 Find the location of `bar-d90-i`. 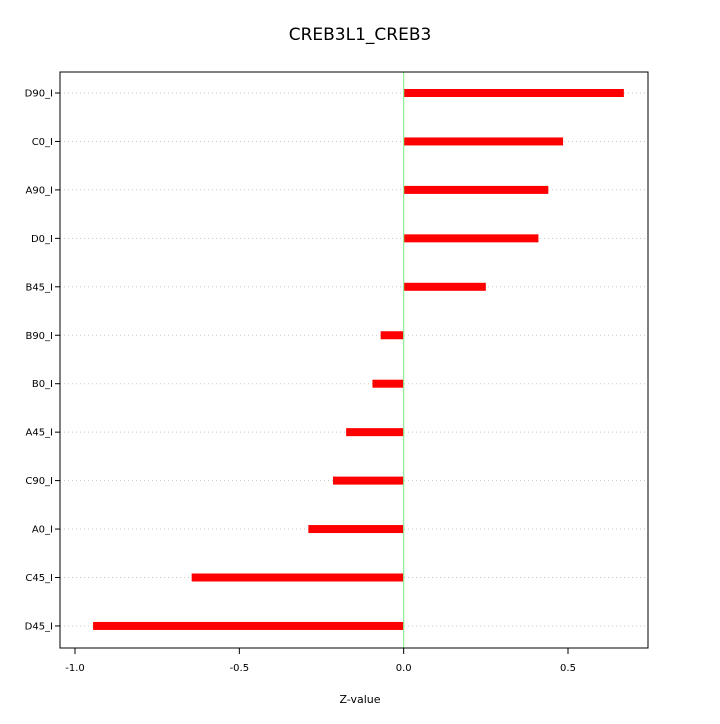

bar-d90-i is located at coordinates (513, 93).